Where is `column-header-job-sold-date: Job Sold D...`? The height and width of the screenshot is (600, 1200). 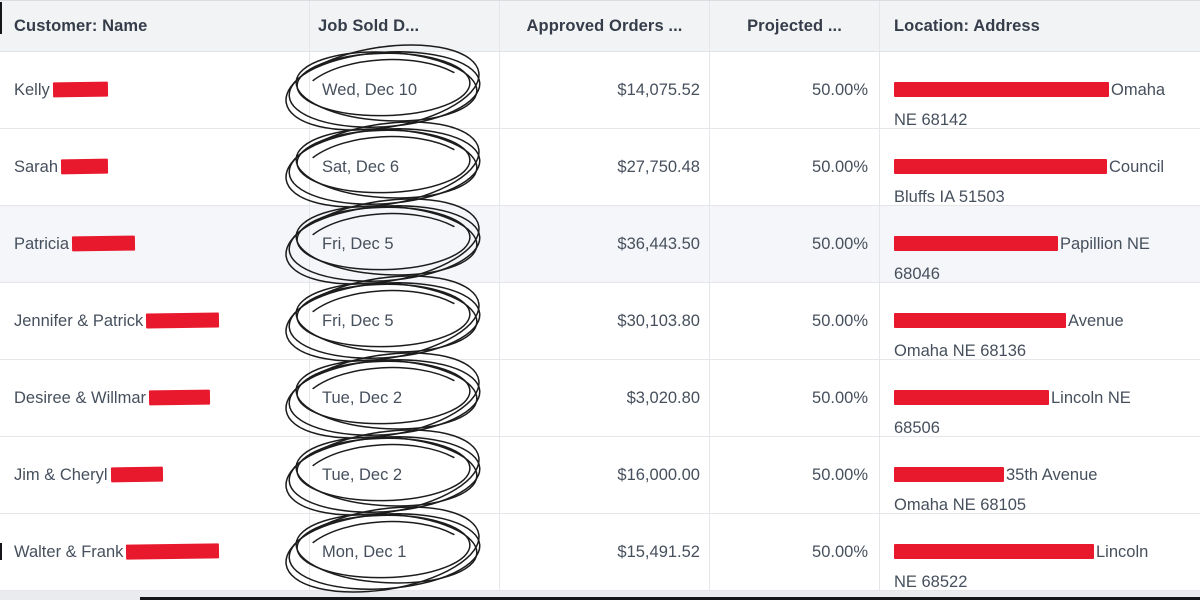 column-header-job-sold-date: Job Sold D... is located at coordinates (405, 26).